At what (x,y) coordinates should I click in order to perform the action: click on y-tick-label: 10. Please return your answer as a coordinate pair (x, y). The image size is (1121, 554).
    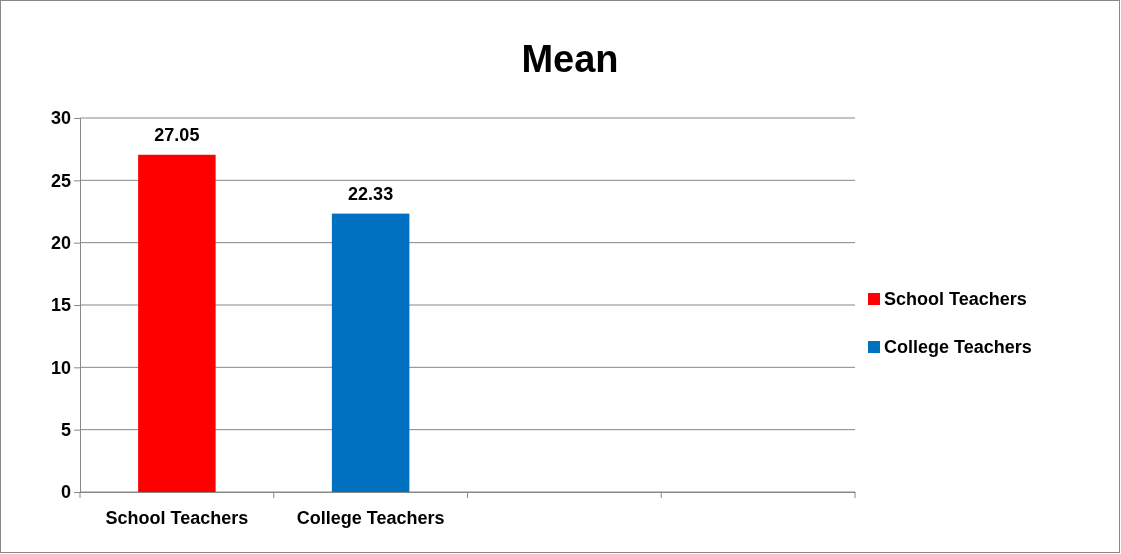
    Looking at the image, I should click on (60, 367).